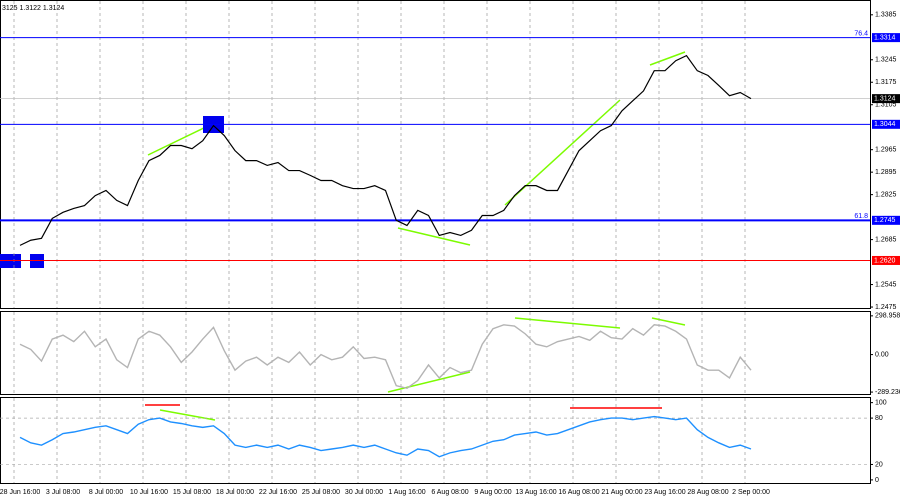 This screenshot has width=900, height=500. What do you see at coordinates (886, 60) in the screenshot?
I see `y-tick-label: 1.3245` at bounding box center [886, 60].